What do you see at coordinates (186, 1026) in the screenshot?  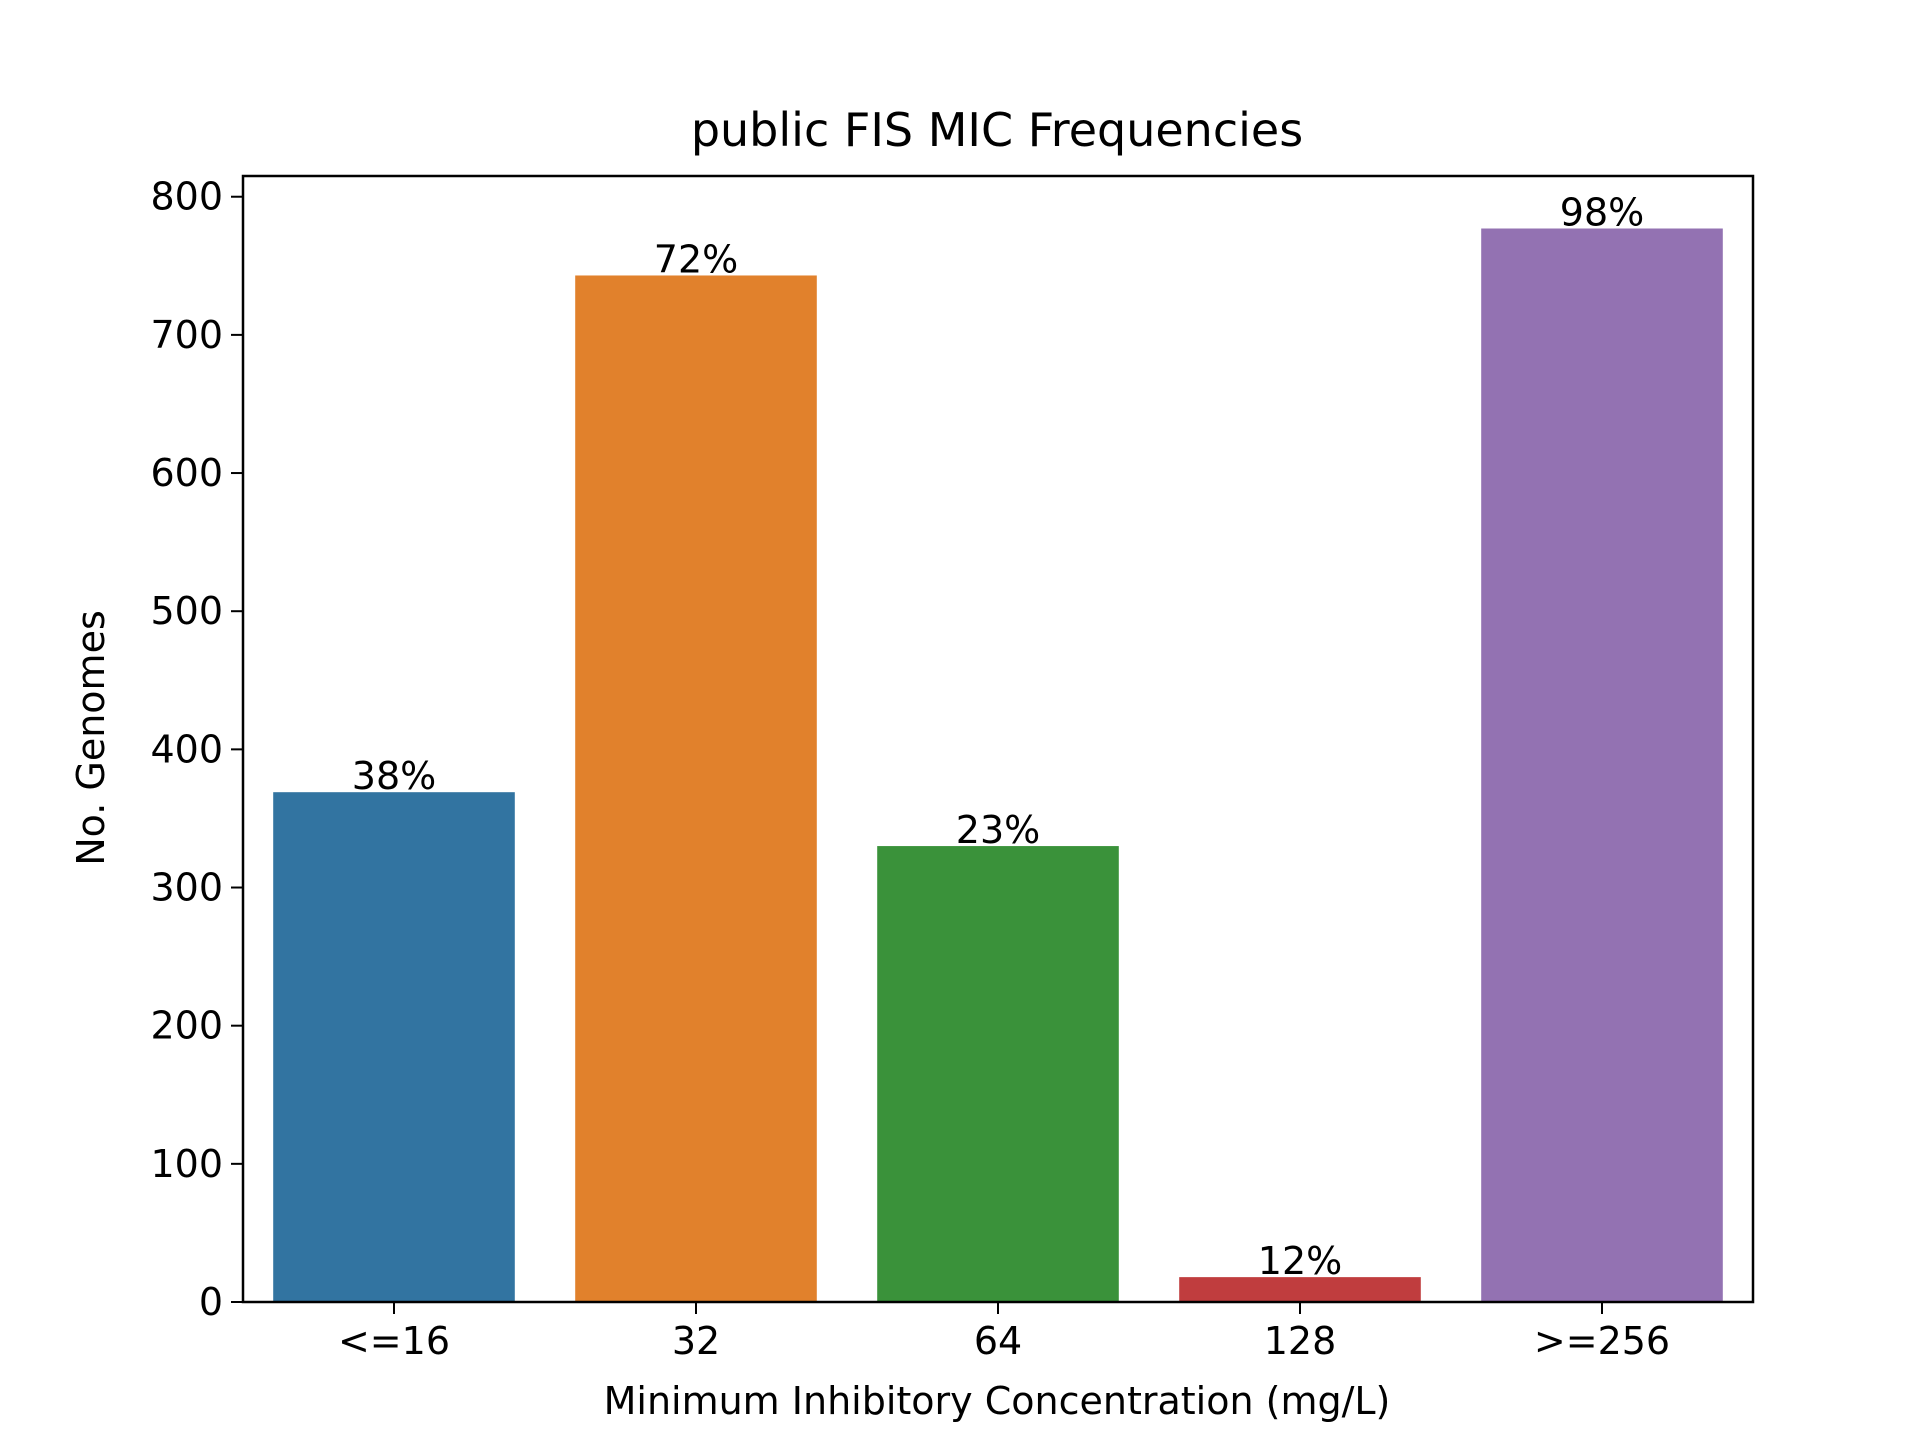 I see `y-tick-label-2: 200` at bounding box center [186, 1026].